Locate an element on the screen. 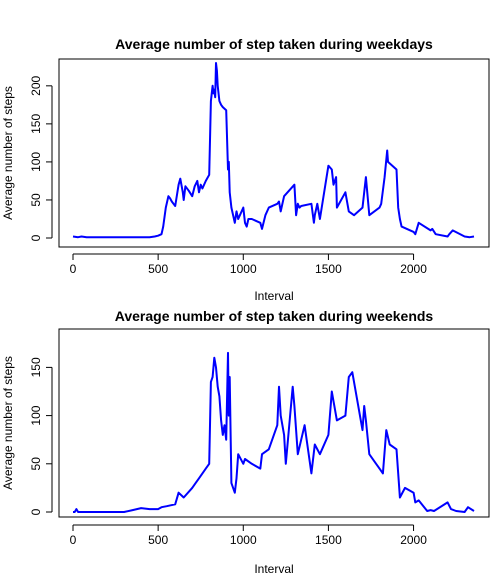 The image size is (504, 576). y-axis: 0 50 100 150 is located at coordinates (41, 436).